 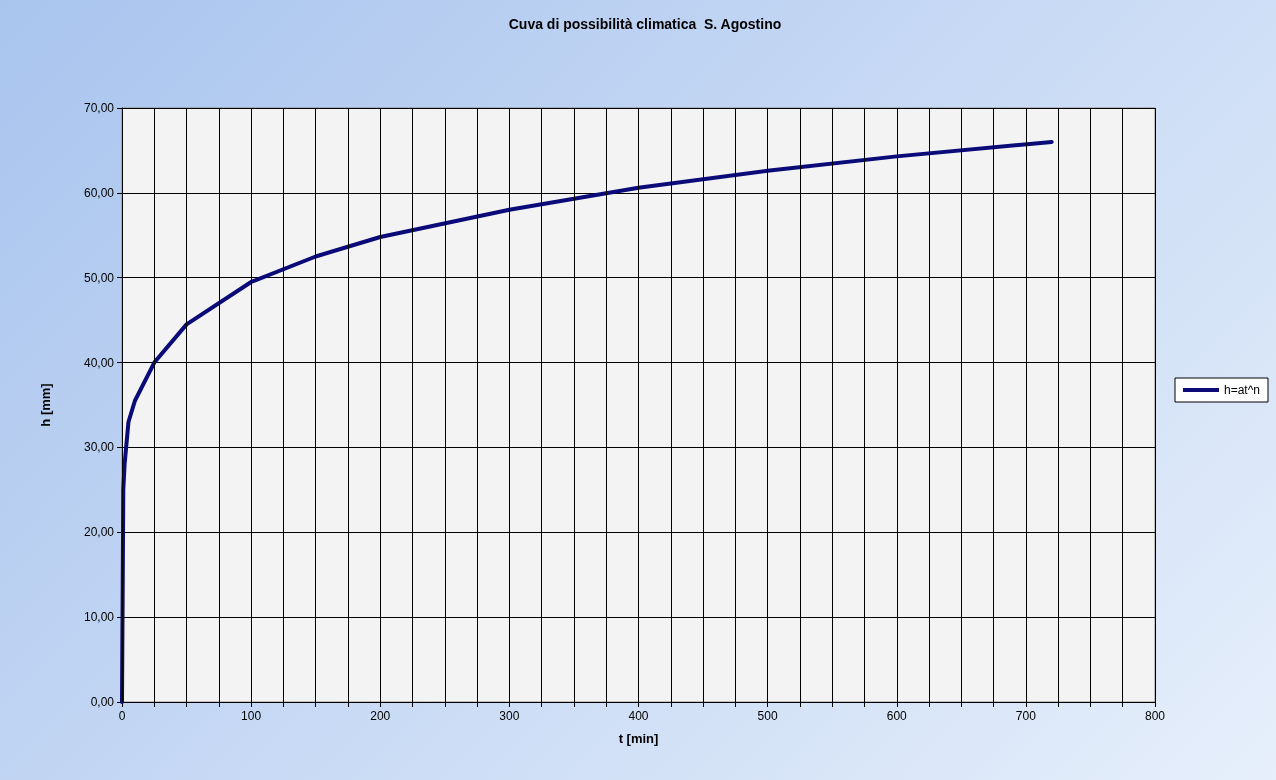 I want to click on x-tick-label: 200, so click(x=380, y=716).